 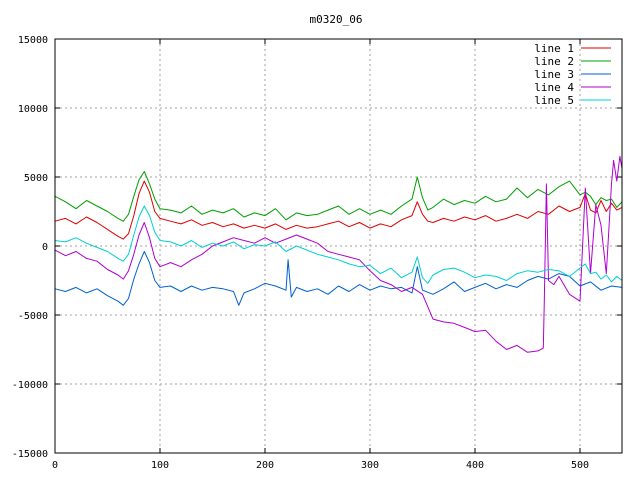 I want to click on legend-label: line 4, so click(x=554, y=87).